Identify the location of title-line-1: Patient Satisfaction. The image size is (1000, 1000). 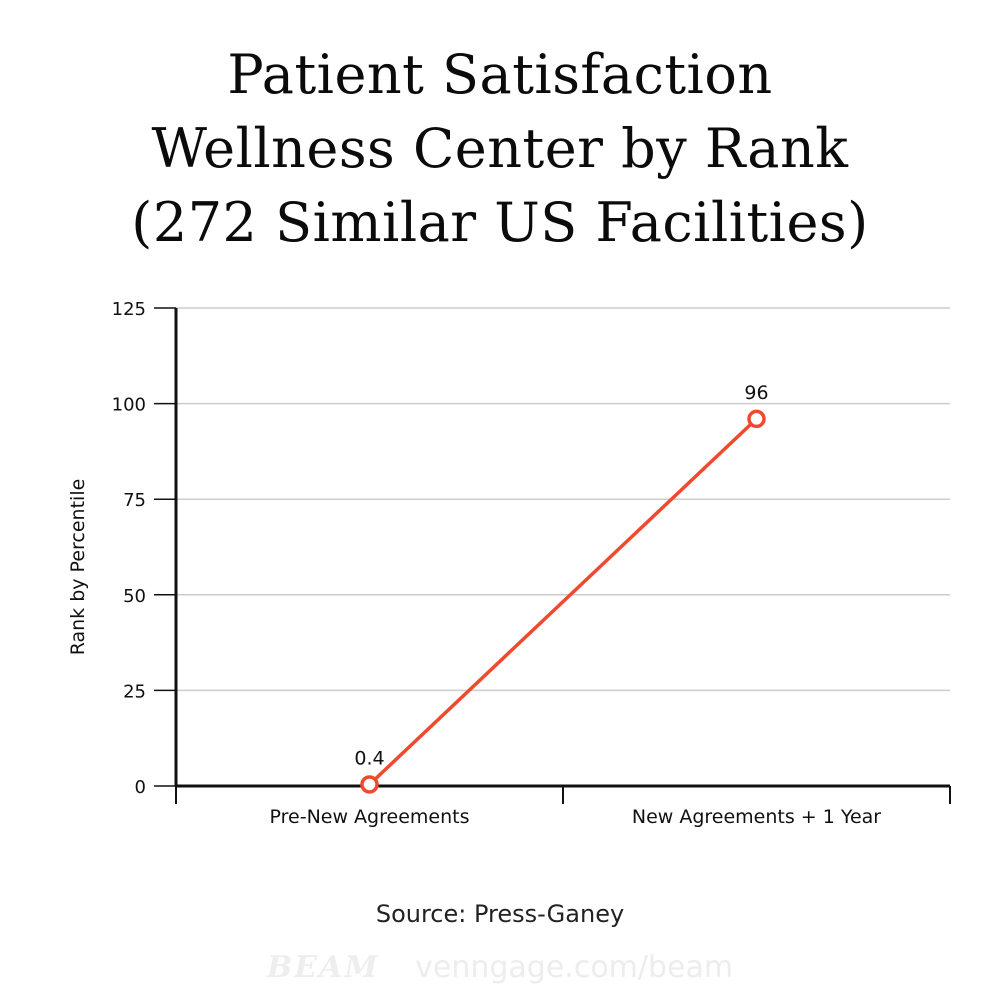
(500, 74).